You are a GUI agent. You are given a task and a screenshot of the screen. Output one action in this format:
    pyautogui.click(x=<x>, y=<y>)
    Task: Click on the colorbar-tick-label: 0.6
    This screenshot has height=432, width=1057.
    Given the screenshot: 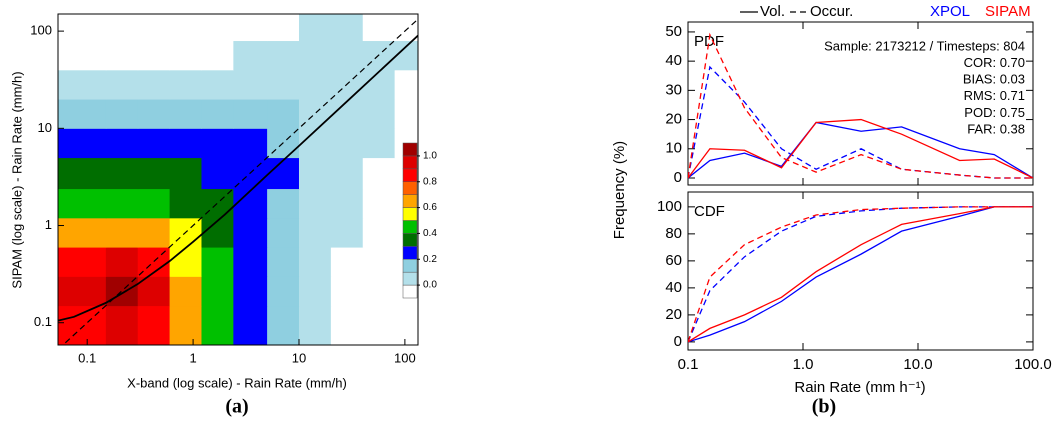 What is the action you would take?
    pyautogui.click(x=430, y=207)
    